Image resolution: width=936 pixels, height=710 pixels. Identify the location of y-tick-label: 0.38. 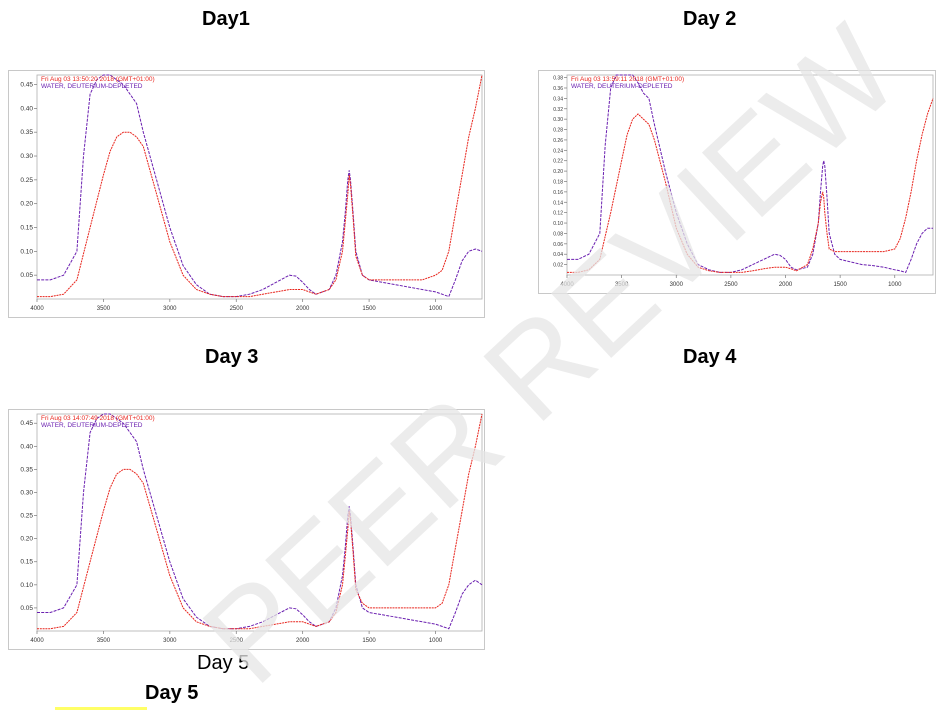
(558, 79).